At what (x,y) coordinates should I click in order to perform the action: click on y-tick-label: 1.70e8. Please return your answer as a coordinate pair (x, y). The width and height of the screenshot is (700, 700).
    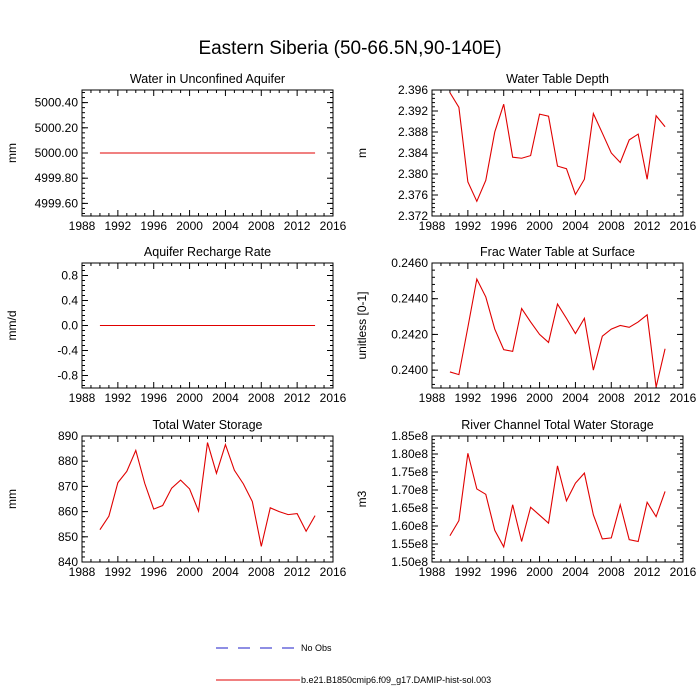
    Looking at the image, I should click on (409, 490).